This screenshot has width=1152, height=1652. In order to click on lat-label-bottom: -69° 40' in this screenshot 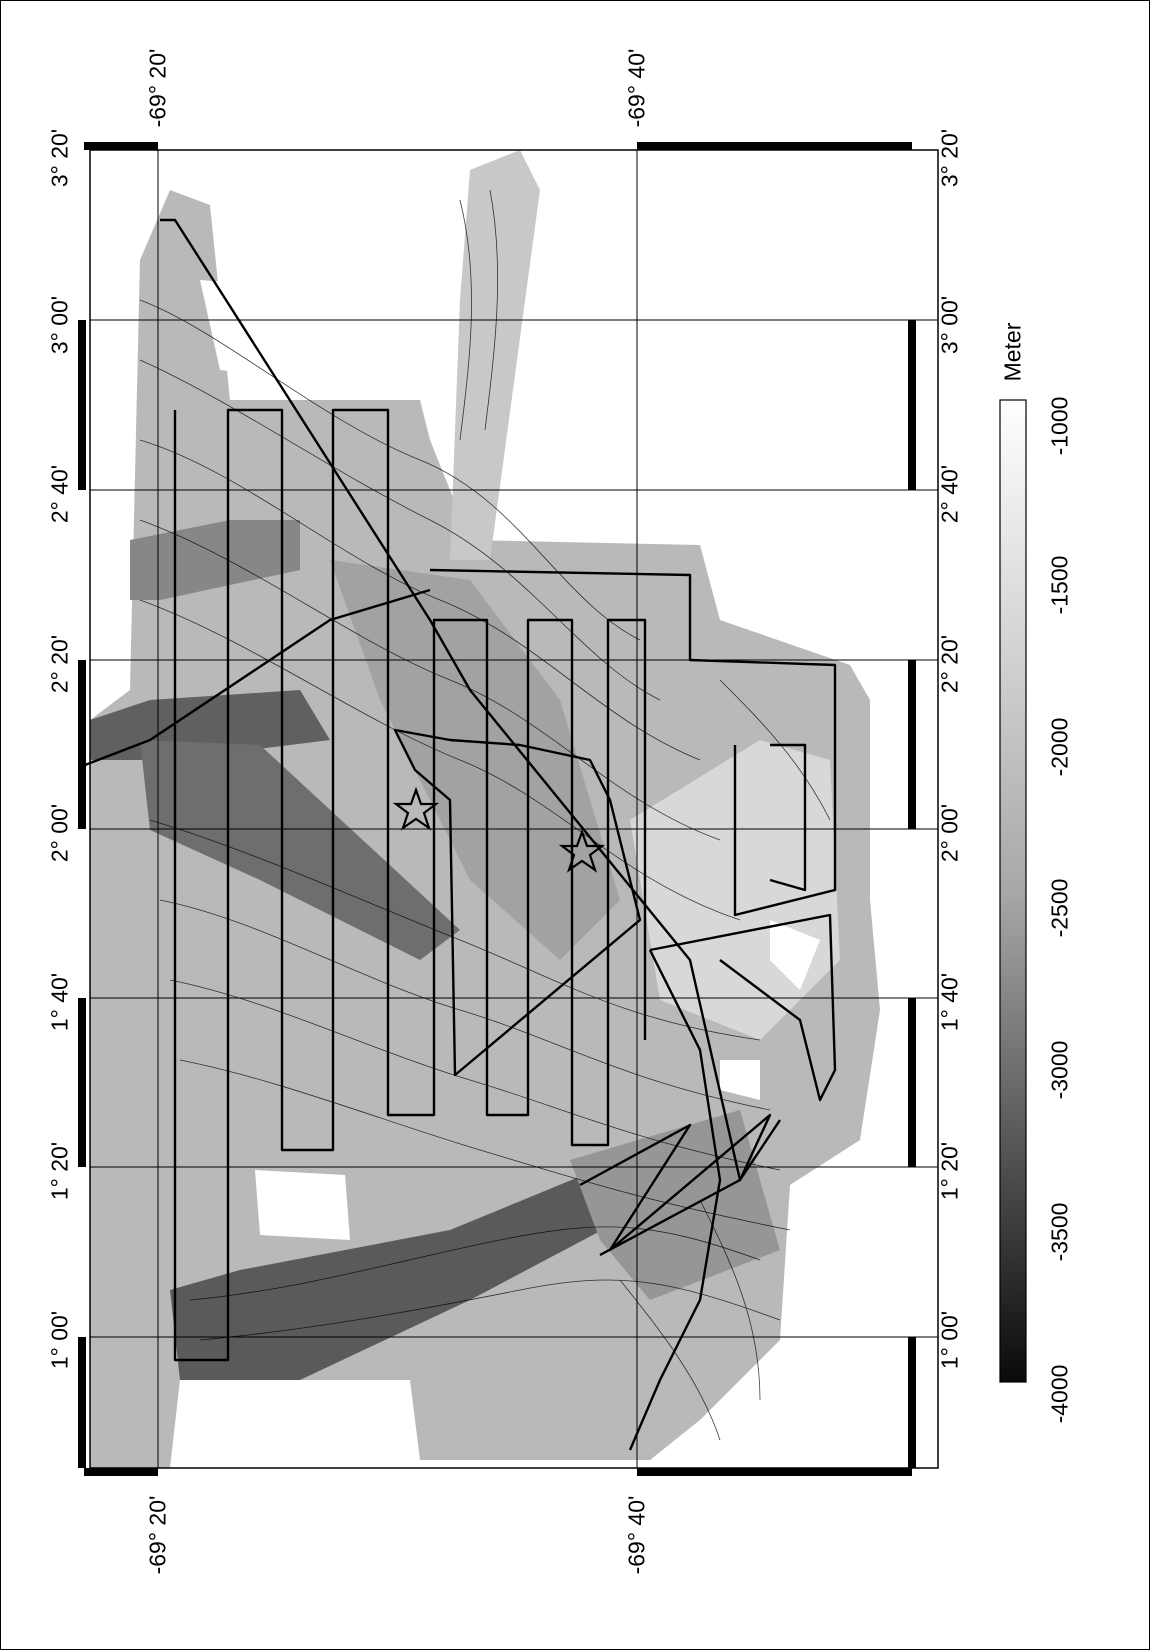, I will do `click(636, 1535)`.